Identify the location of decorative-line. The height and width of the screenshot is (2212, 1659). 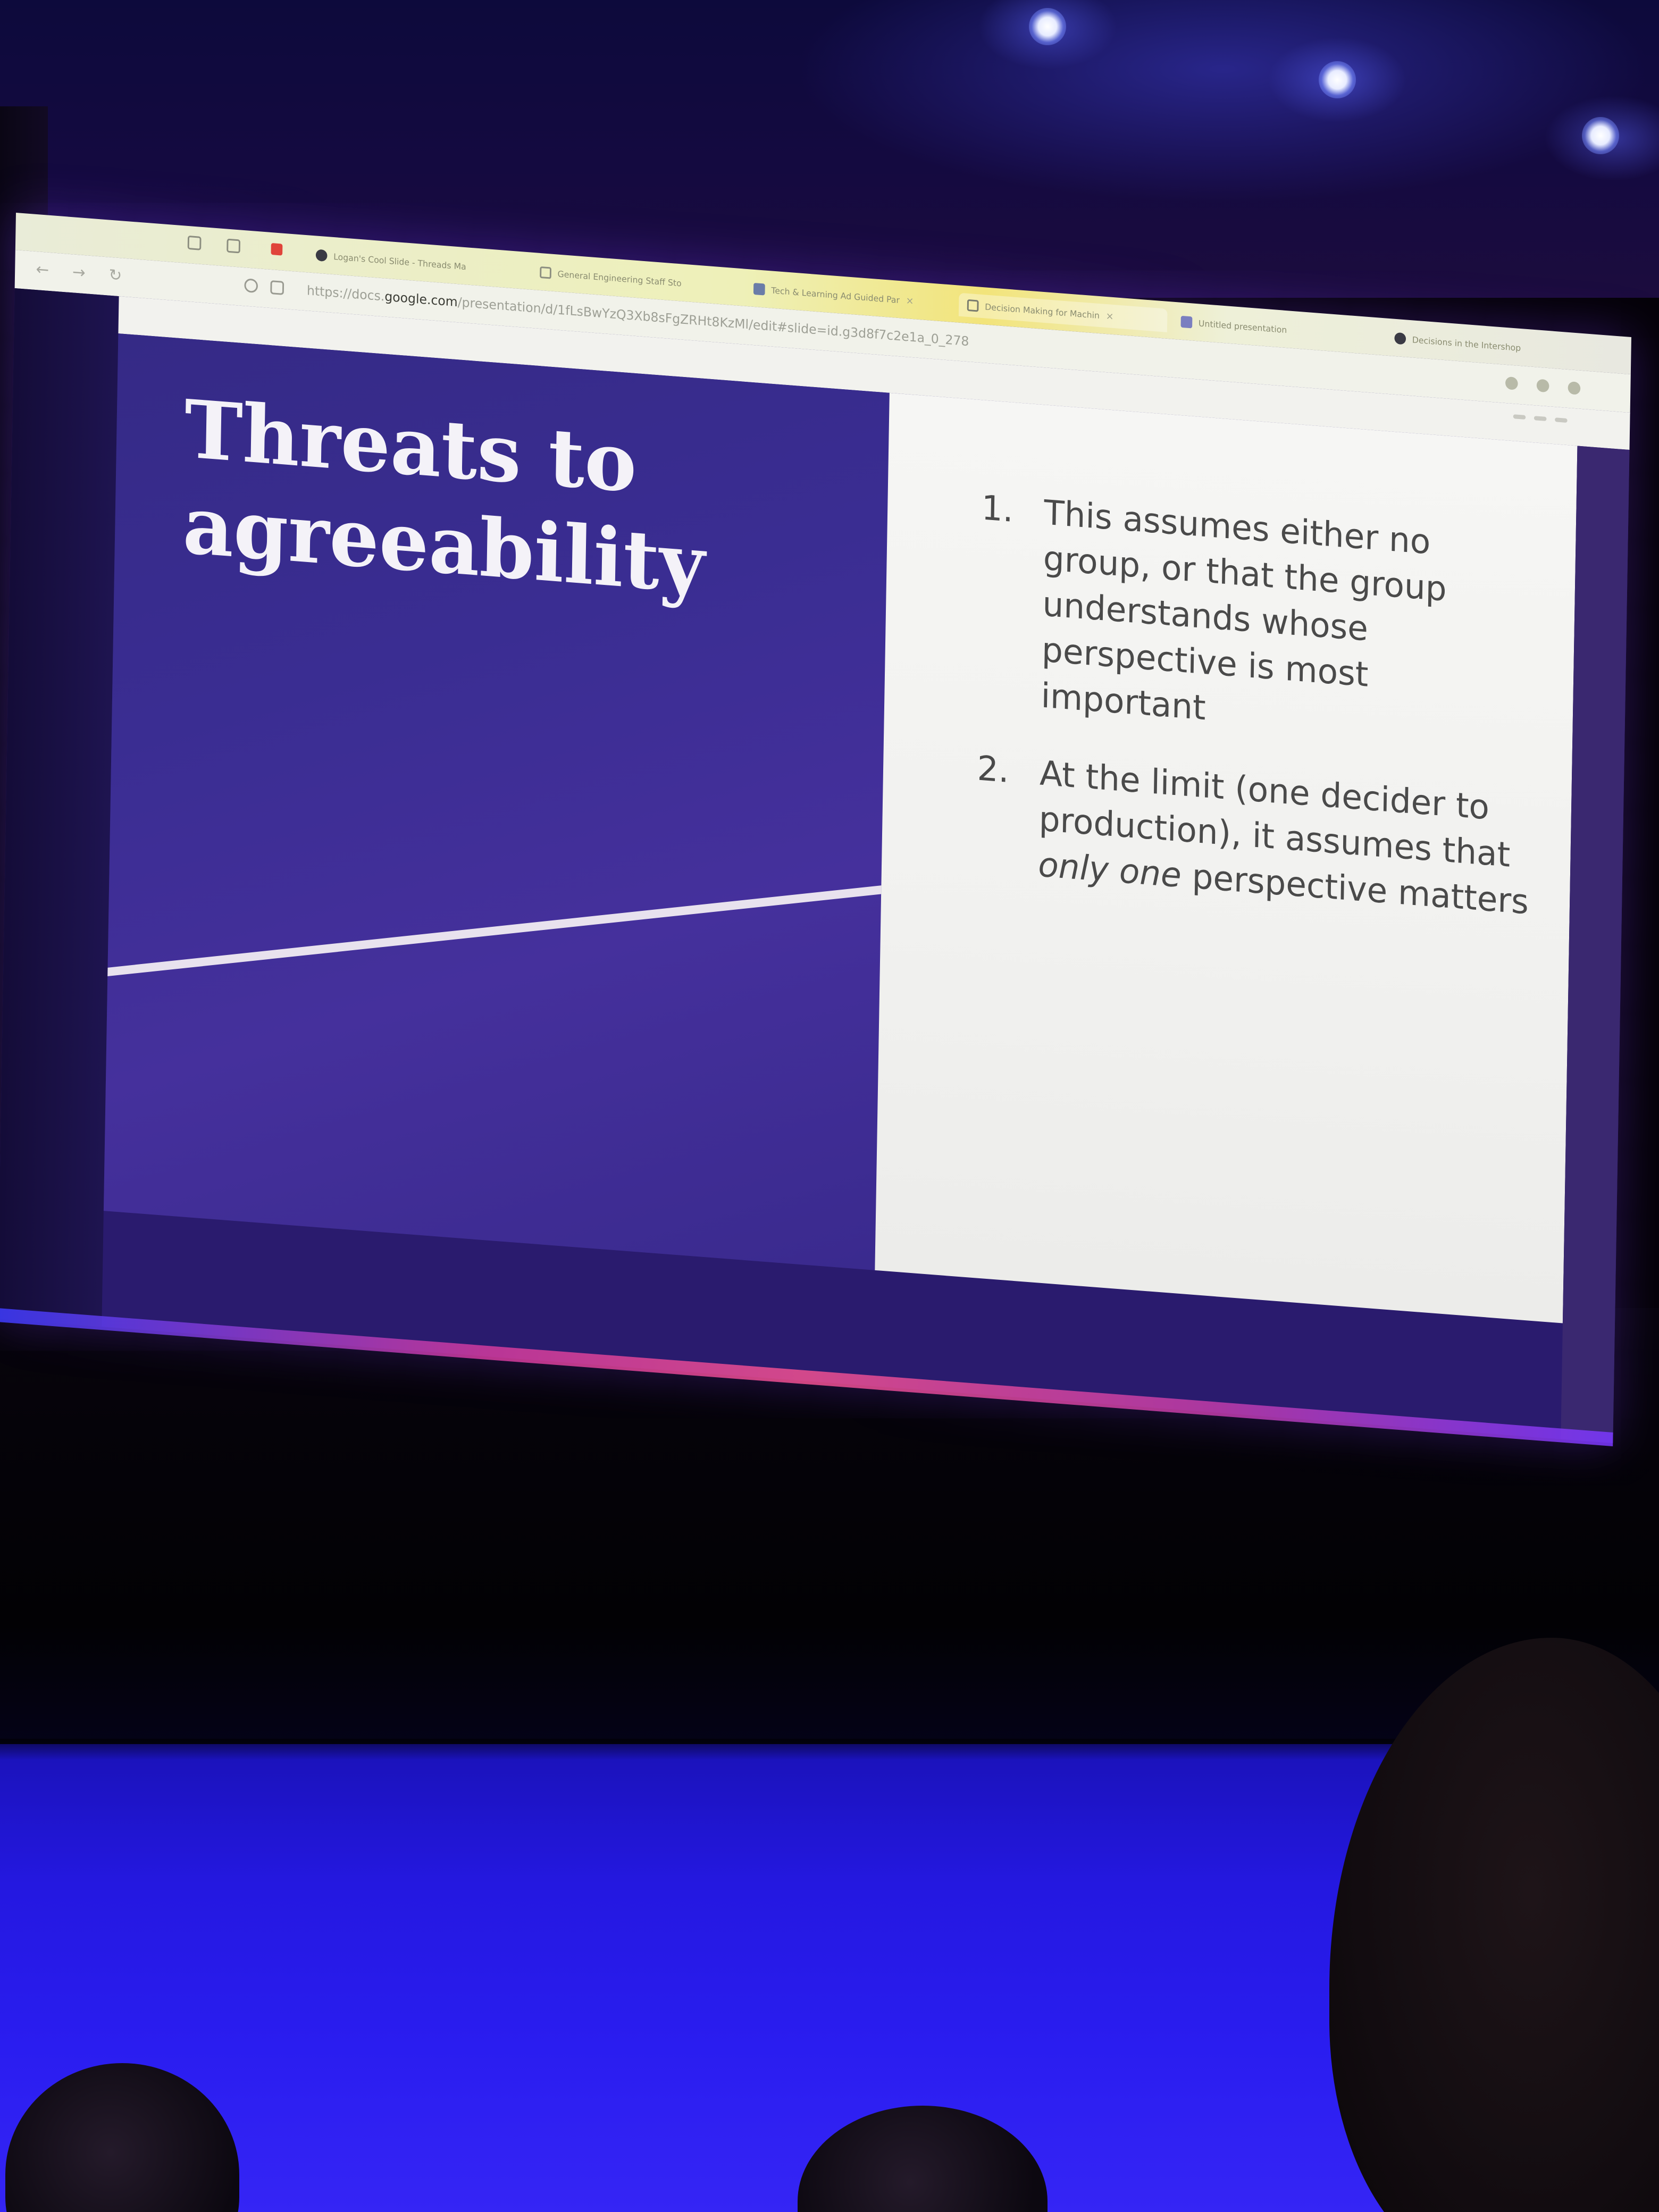
(496, 930).